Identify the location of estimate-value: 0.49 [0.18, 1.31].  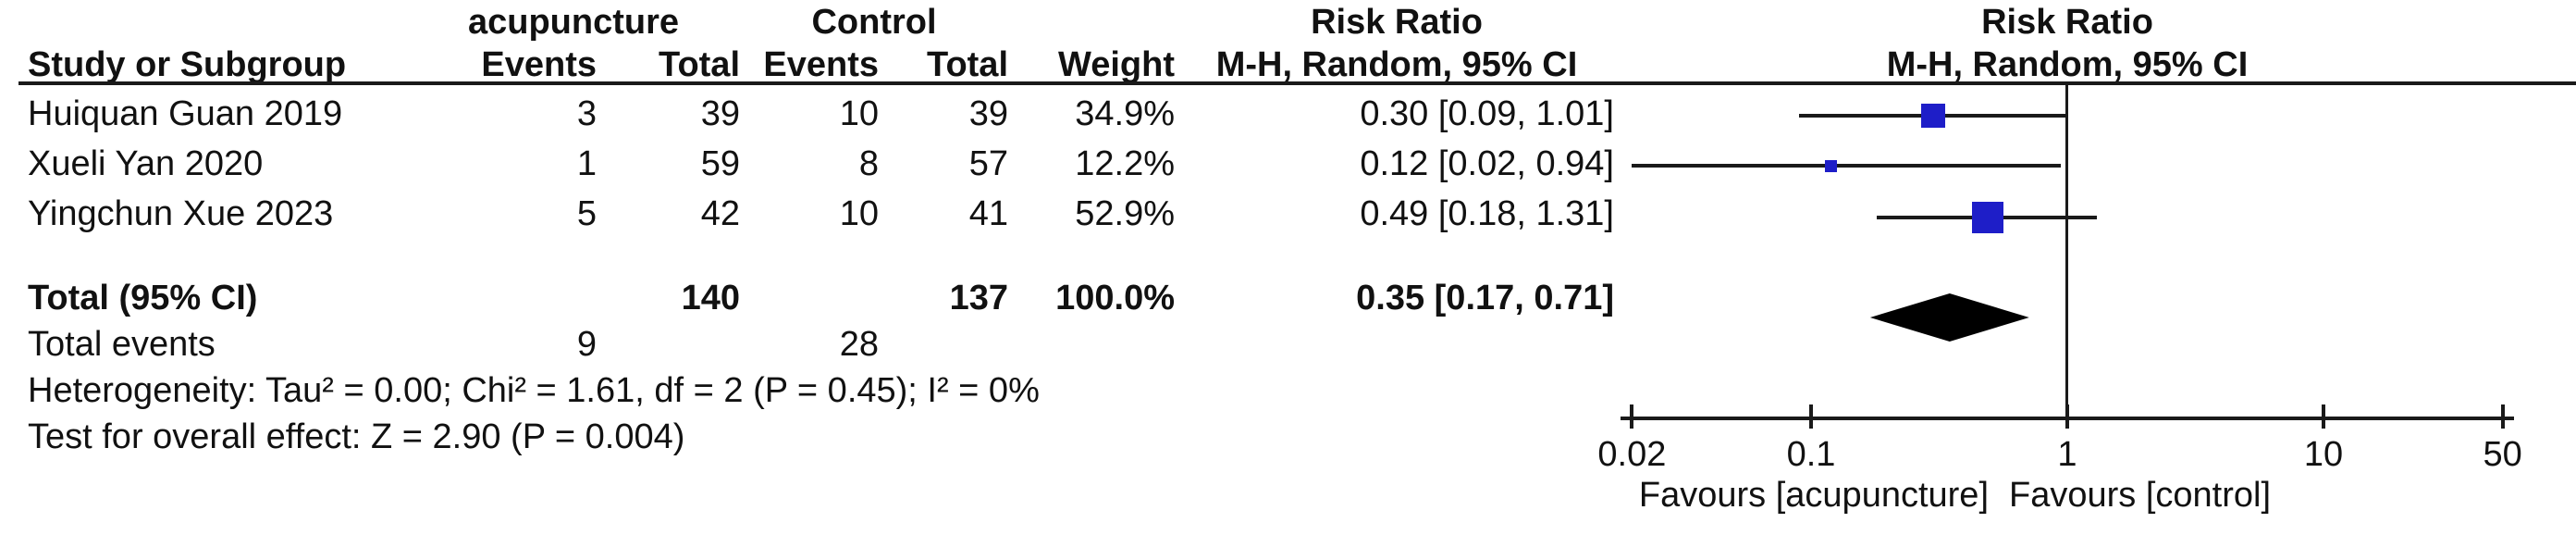
(1487, 213).